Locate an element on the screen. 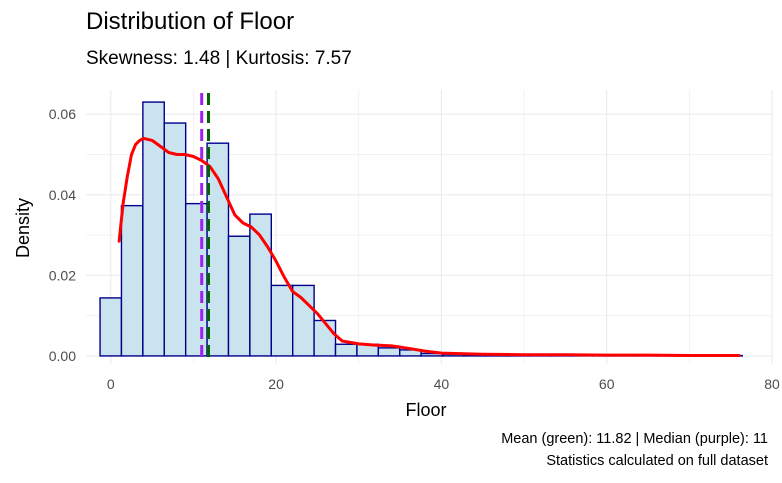 The height and width of the screenshot is (483, 782). y-tick-label: 0.04 is located at coordinates (62, 195).